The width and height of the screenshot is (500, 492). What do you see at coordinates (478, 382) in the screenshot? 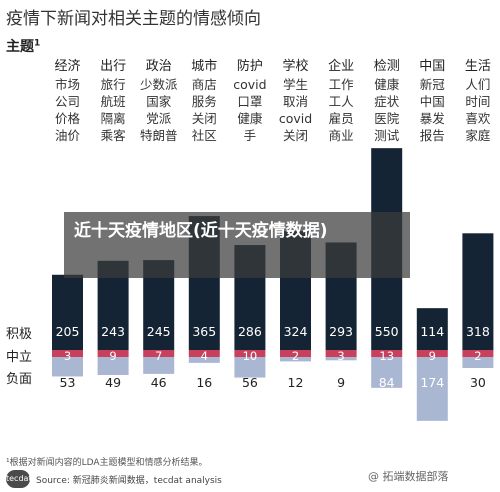
I see `topic-10-negative-label: 30` at bounding box center [478, 382].